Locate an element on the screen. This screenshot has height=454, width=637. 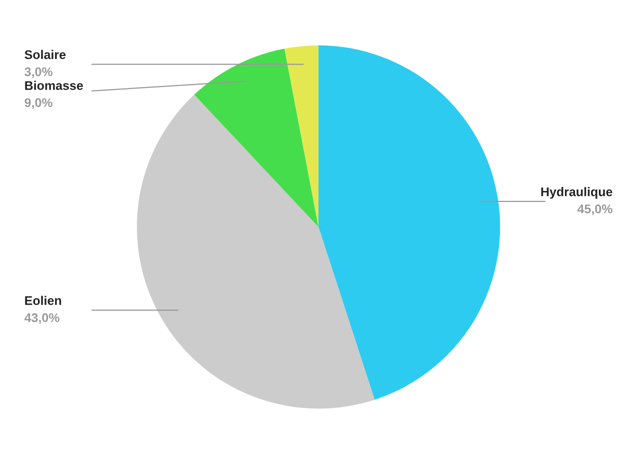
slice-label: Biomasse is located at coordinates (54, 85).